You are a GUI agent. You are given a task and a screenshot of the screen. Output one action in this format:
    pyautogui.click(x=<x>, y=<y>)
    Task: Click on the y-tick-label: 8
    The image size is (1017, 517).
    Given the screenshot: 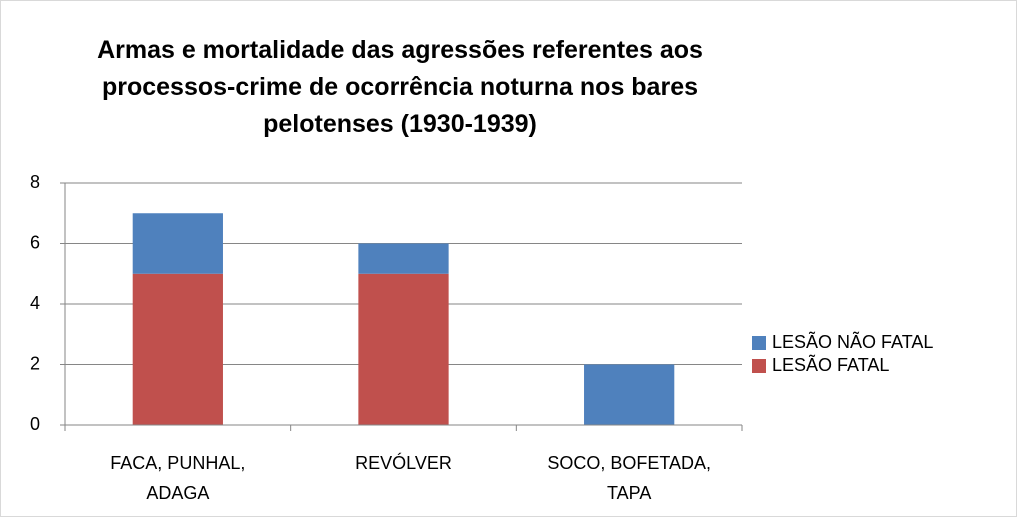 What is the action you would take?
    pyautogui.click(x=35, y=182)
    